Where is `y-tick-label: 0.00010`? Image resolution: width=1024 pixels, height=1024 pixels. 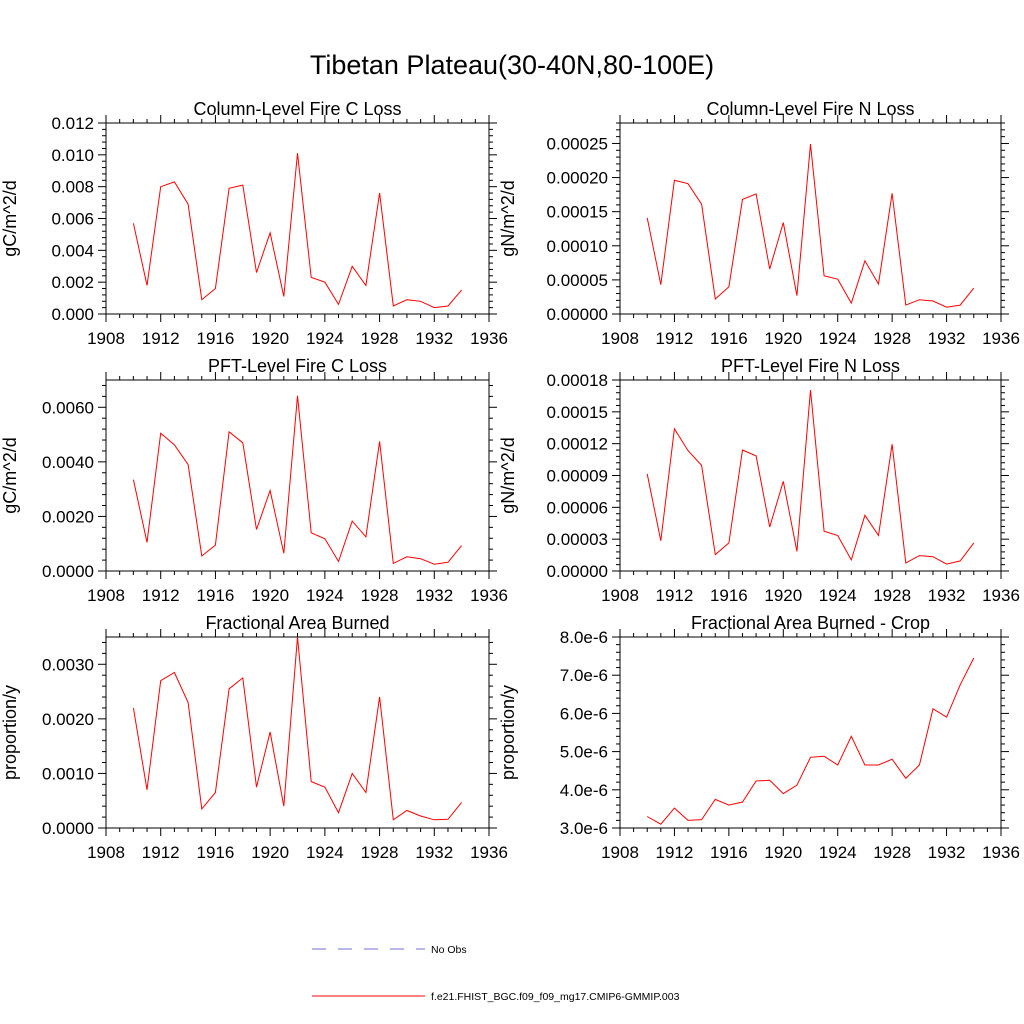
y-tick-label: 0.00010 is located at coordinates (577, 246).